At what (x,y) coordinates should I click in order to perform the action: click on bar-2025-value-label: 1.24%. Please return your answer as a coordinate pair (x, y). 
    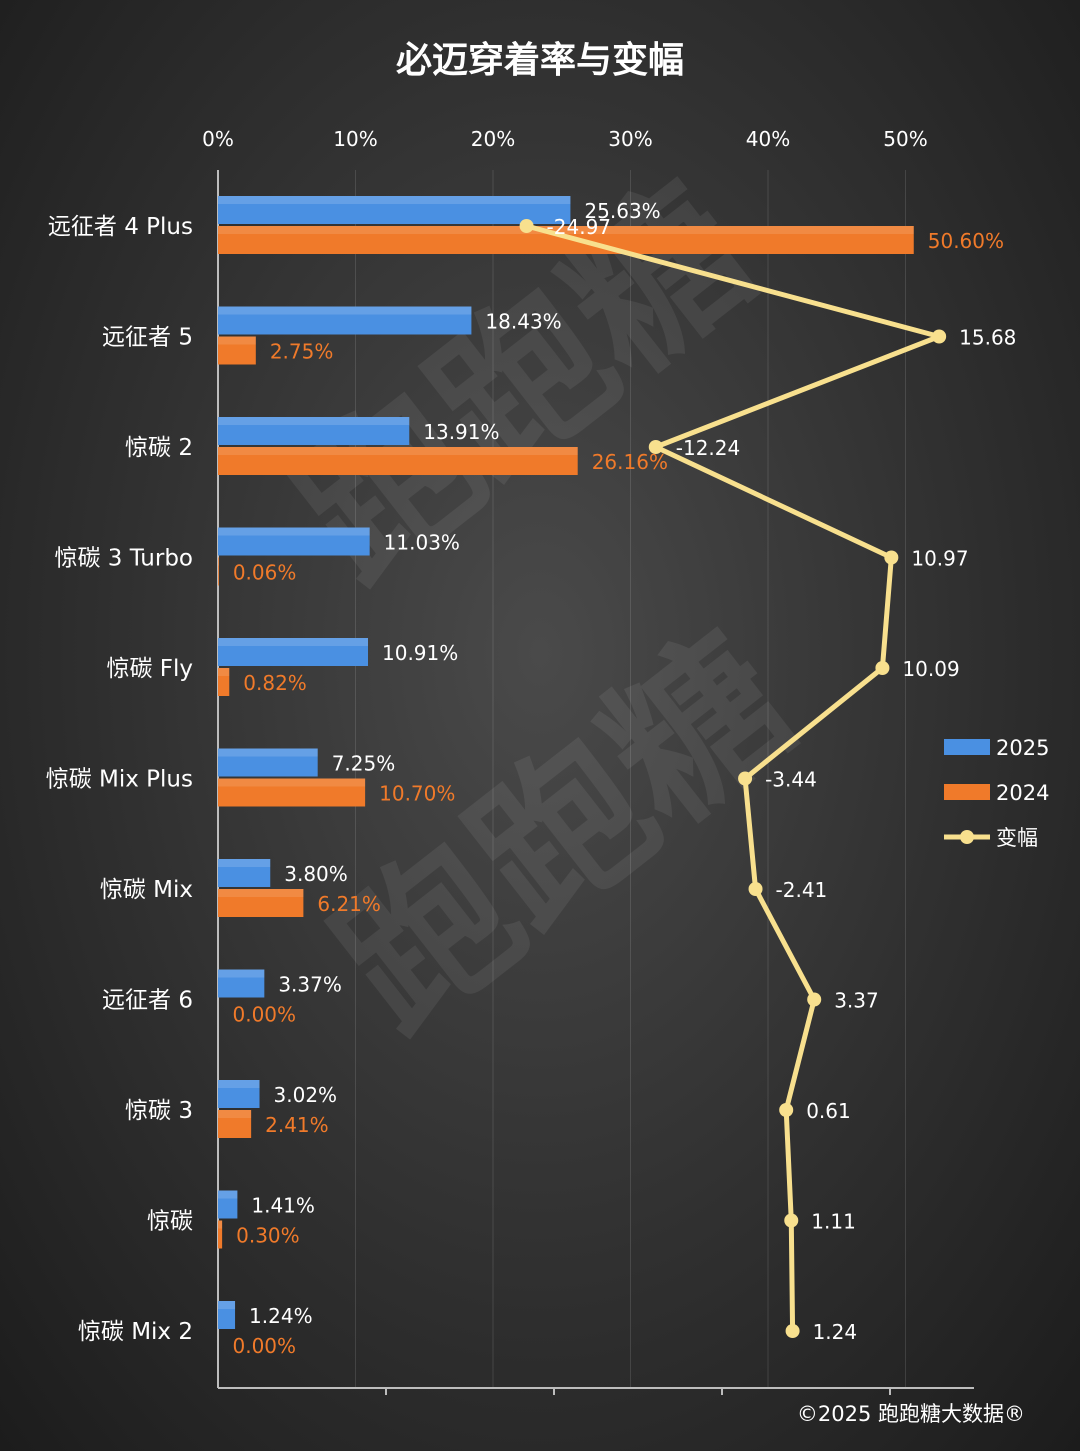
    Looking at the image, I should click on (281, 1316).